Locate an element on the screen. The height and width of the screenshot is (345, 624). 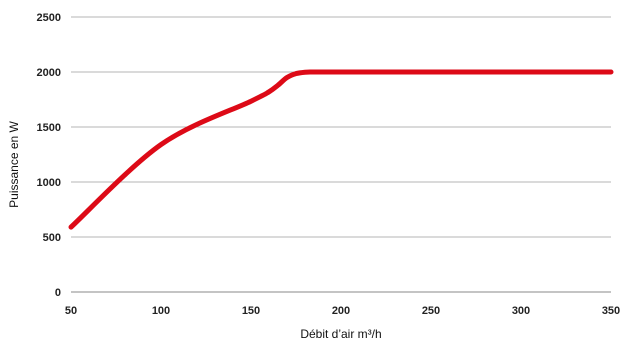
y-tick-label: 500 is located at coordinates (52, 238).